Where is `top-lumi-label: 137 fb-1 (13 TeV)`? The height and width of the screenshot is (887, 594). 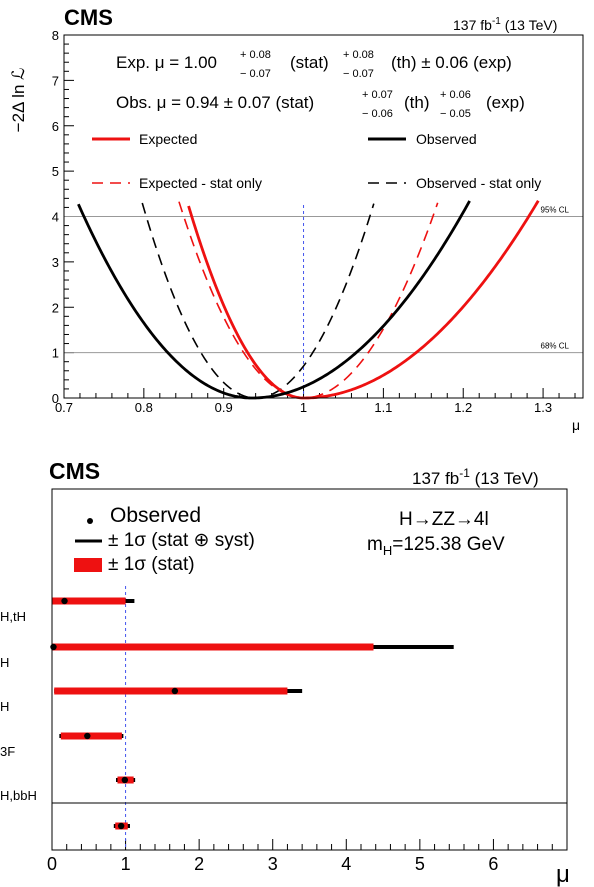
top-lumi-label: 137 fb-1 (13 TeV) is located at coordinates (505, 24).